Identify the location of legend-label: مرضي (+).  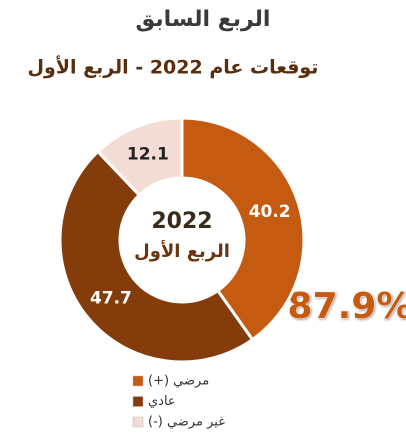
(178, 381).